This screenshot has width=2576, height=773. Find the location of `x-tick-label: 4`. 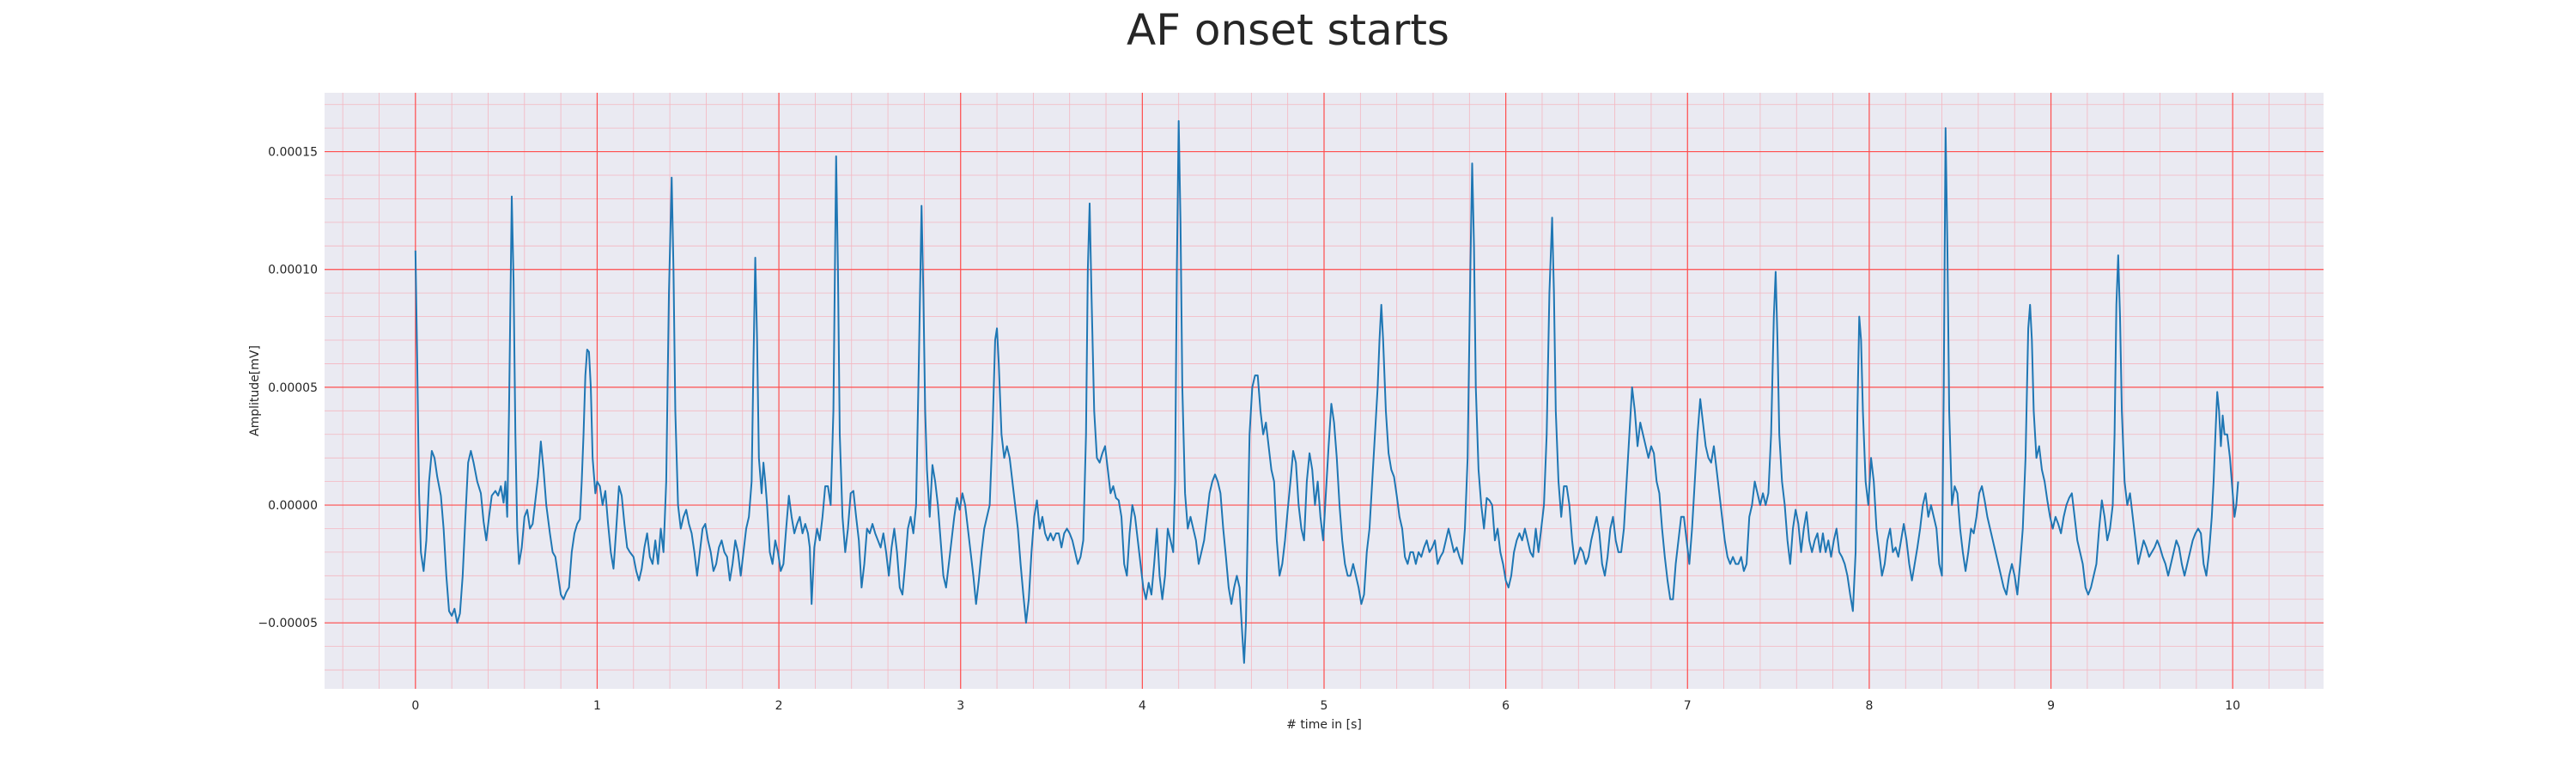

x-tick-label: 4 is located at coordinates (1142, 706).